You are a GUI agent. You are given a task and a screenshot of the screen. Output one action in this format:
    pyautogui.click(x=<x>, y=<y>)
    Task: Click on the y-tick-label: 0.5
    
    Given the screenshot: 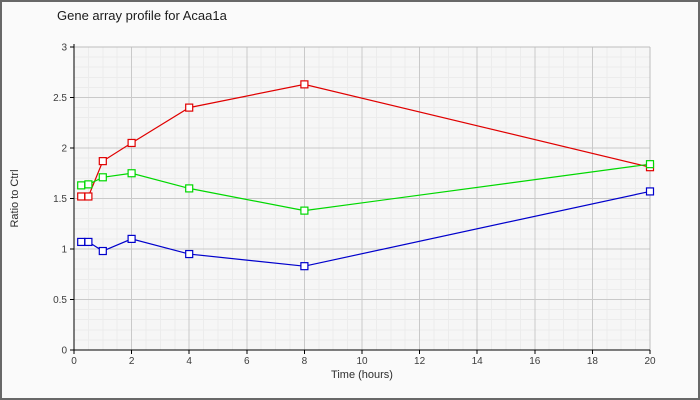 What is the action you would take?
    pyautogui.click(x=60, y=300)
    